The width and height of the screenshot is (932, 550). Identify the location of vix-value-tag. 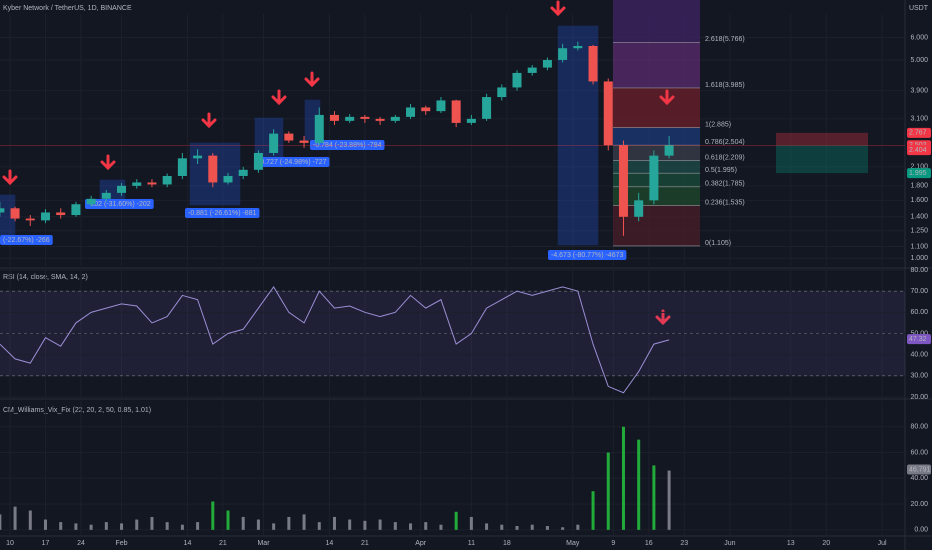
(919, 469).